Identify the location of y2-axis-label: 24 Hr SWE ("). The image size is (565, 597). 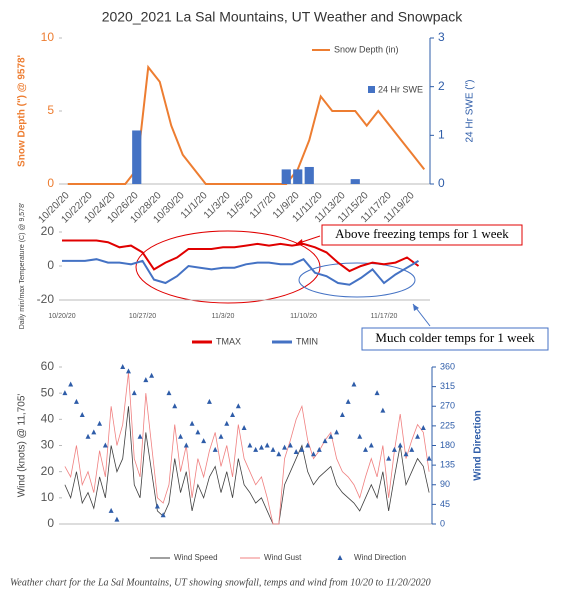
(470, 111).